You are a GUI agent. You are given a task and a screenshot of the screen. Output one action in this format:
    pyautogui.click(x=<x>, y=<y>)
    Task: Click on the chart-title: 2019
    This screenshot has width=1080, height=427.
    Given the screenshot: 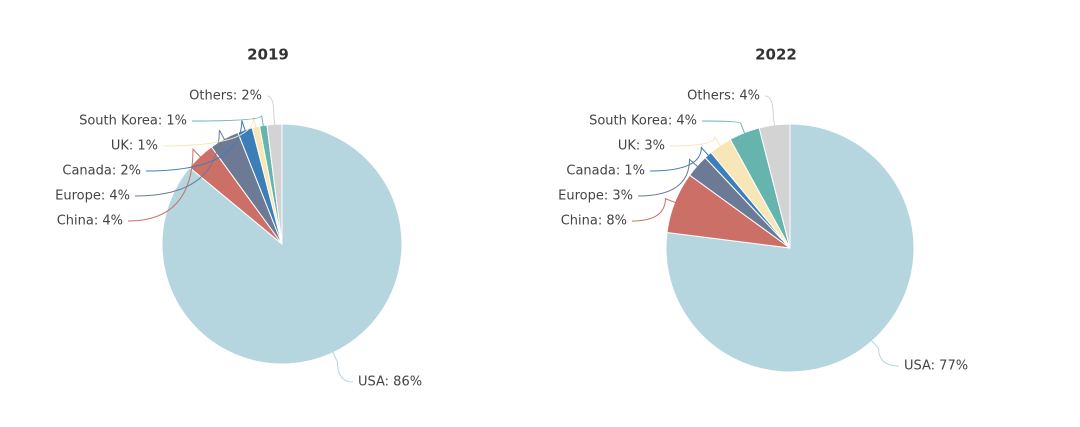 What is the action you would take?
    pyautogui.click(x=268, y=55)
    